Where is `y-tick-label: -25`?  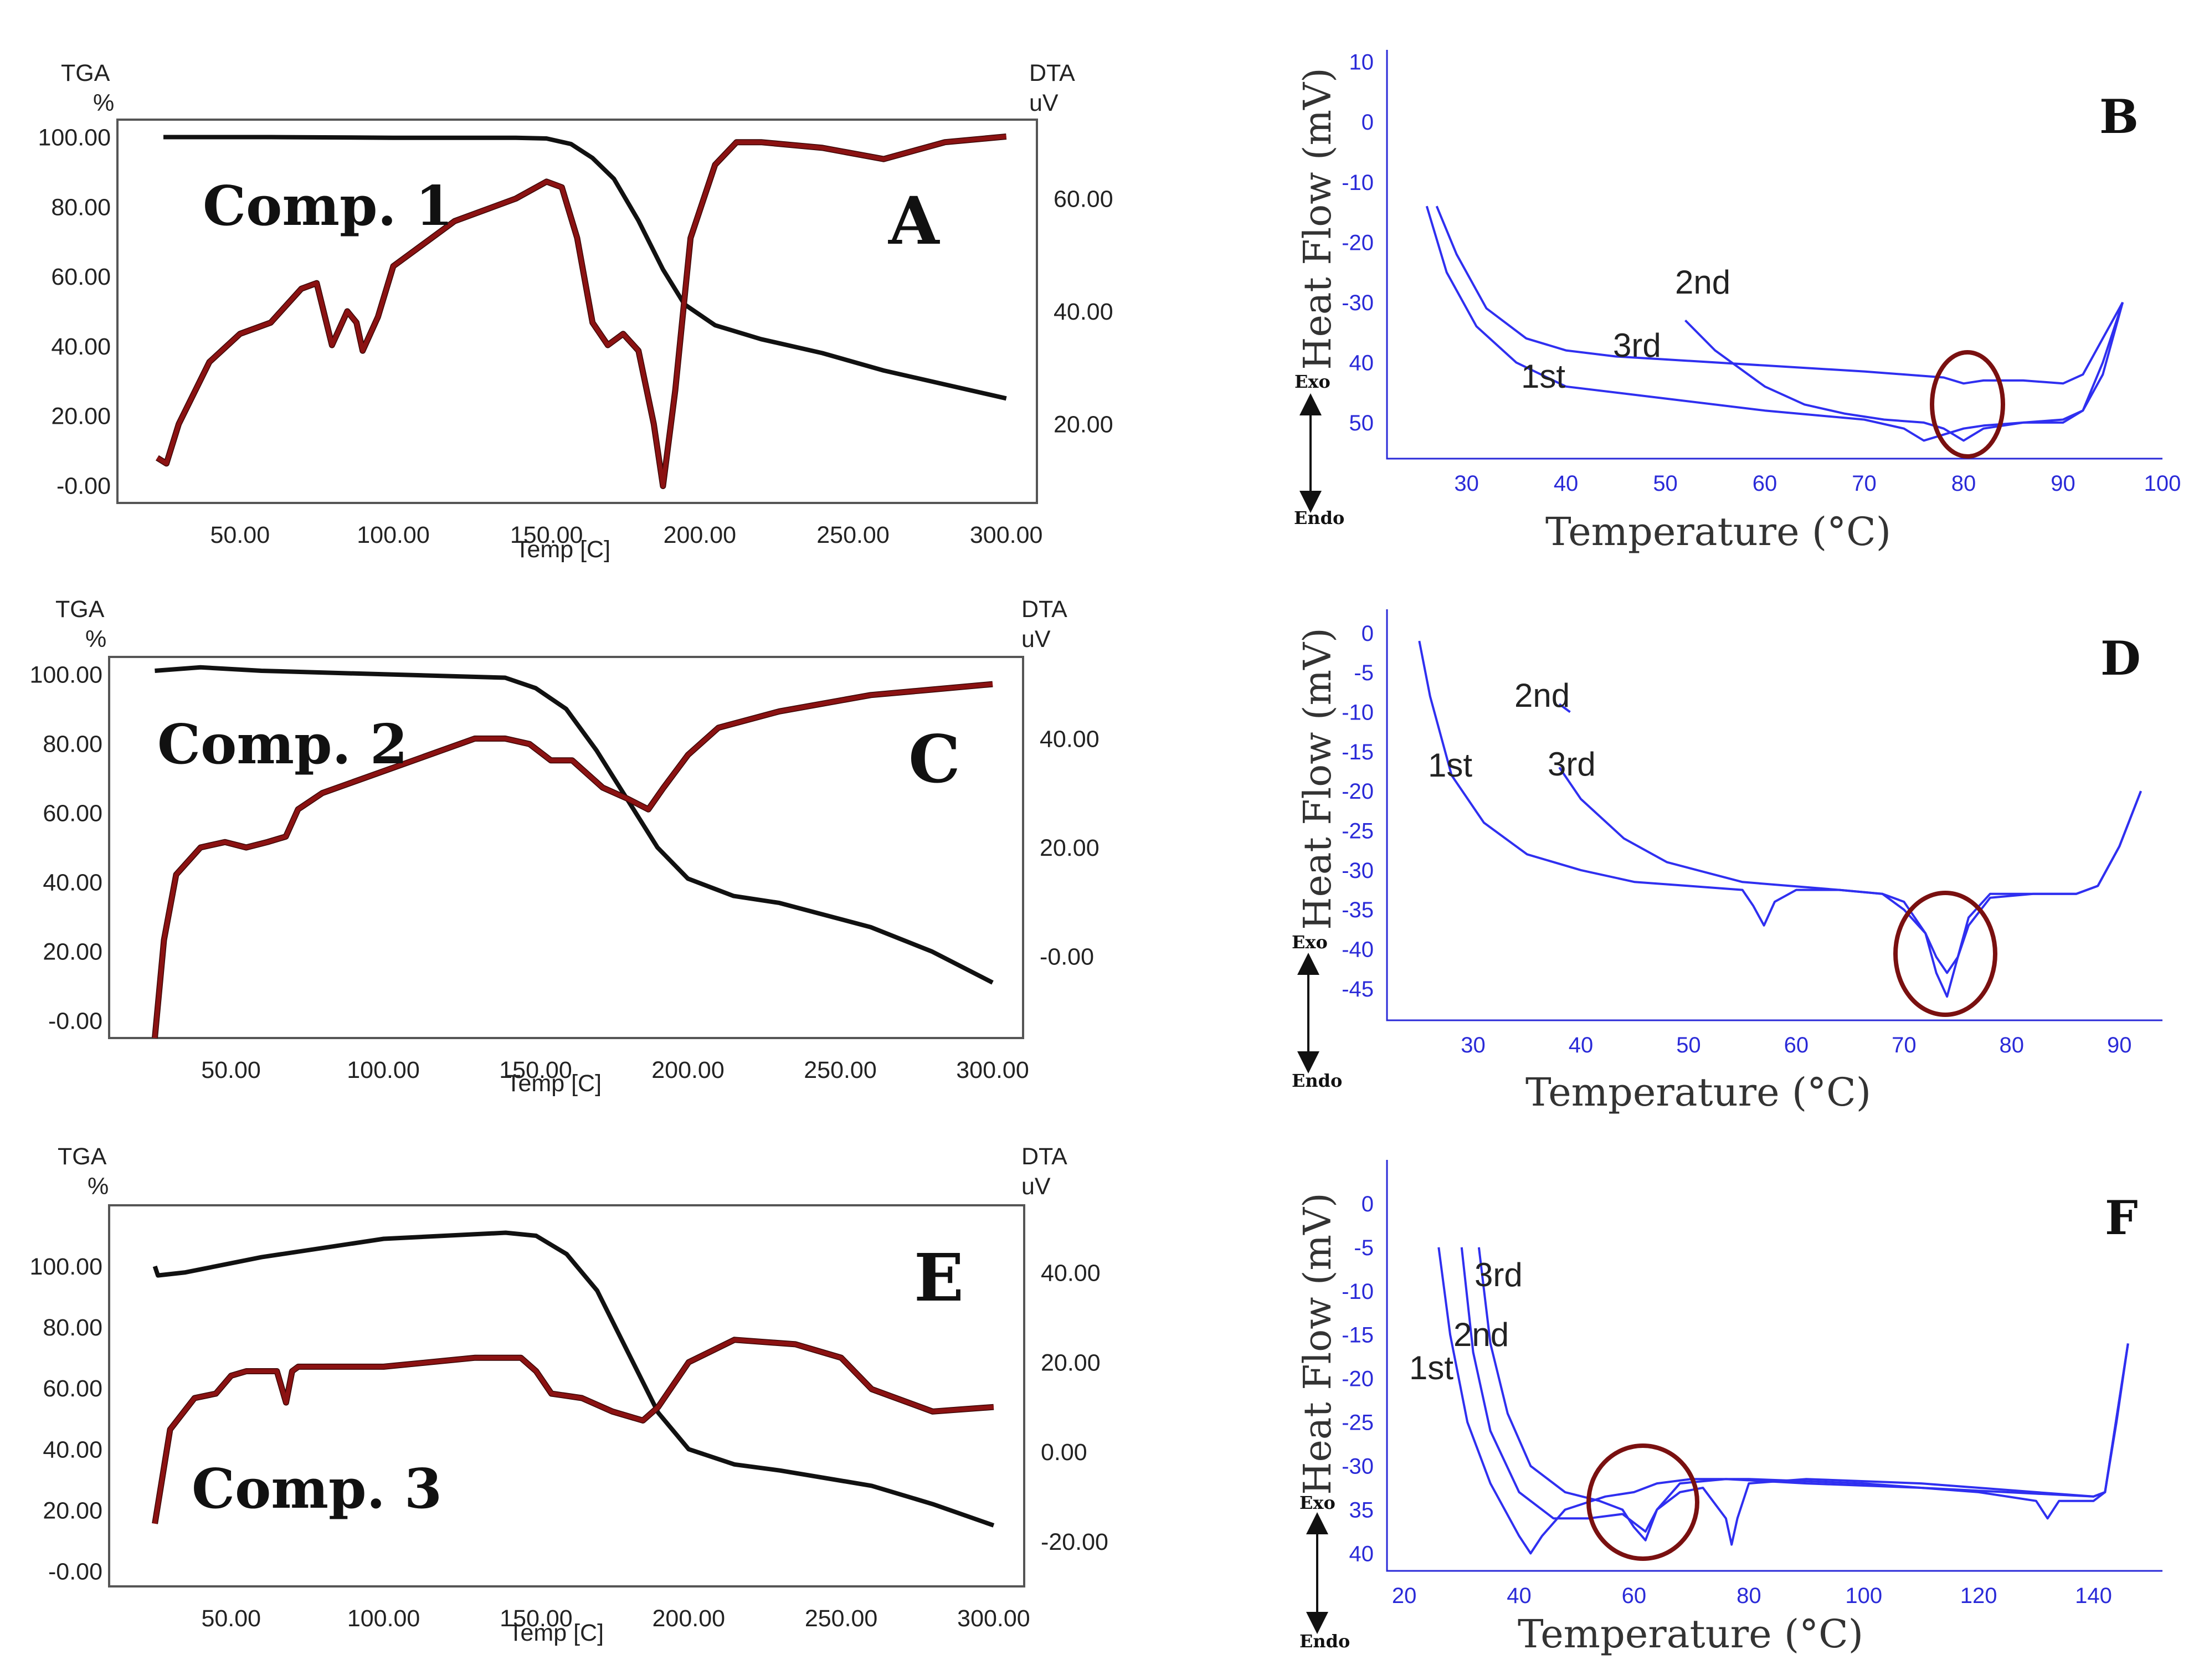
y-tick-label: -25 is located at coordinates (1358, 831).